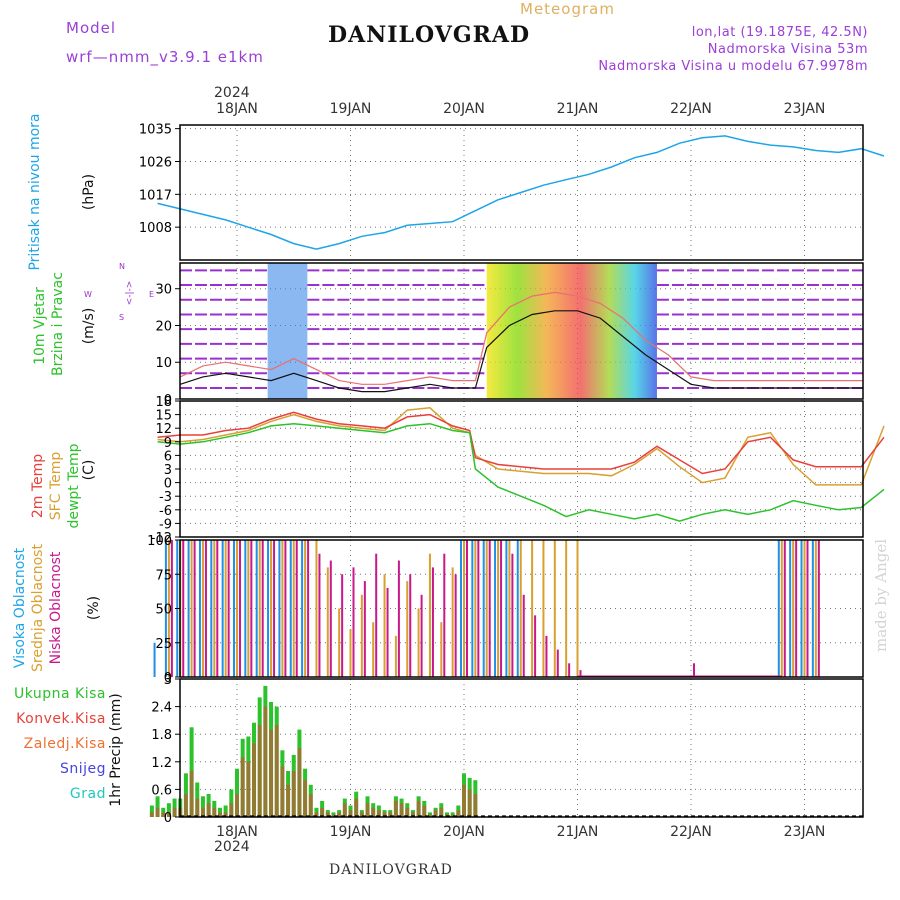 This screenshot has width=900, height=900. Describe the element at coordinates (567, 9) in the screenshot. I see `chart-subtitle: Meteogram` at that location.